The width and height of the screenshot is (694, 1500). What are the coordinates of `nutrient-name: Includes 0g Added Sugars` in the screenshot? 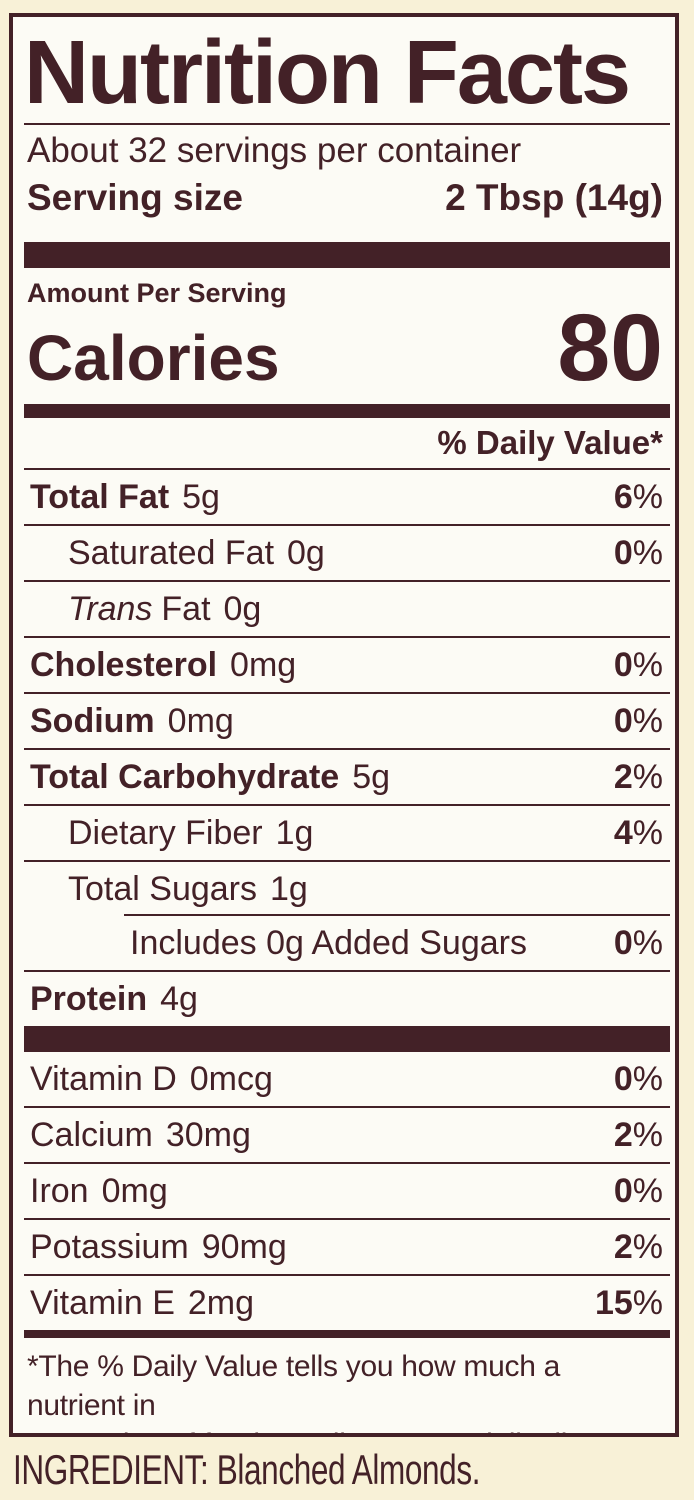 It's located at (328, 943).